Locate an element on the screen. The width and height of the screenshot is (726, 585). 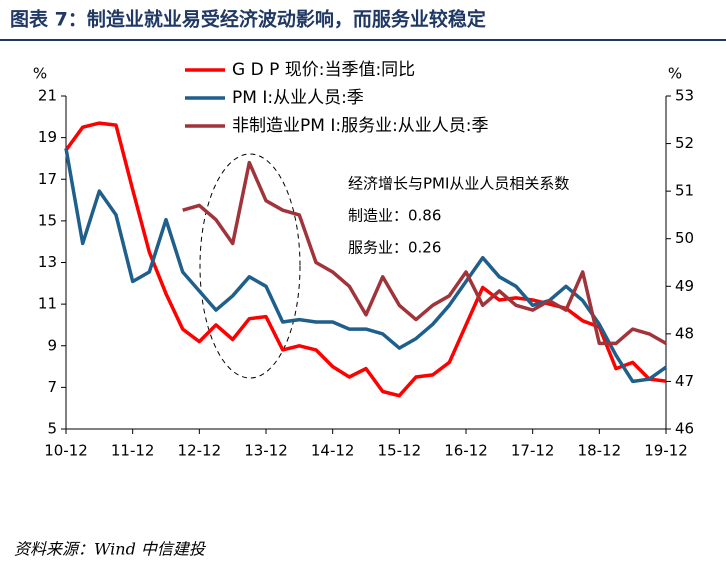
x-tick-label: 14-12 is located at coordinates (333, 451).